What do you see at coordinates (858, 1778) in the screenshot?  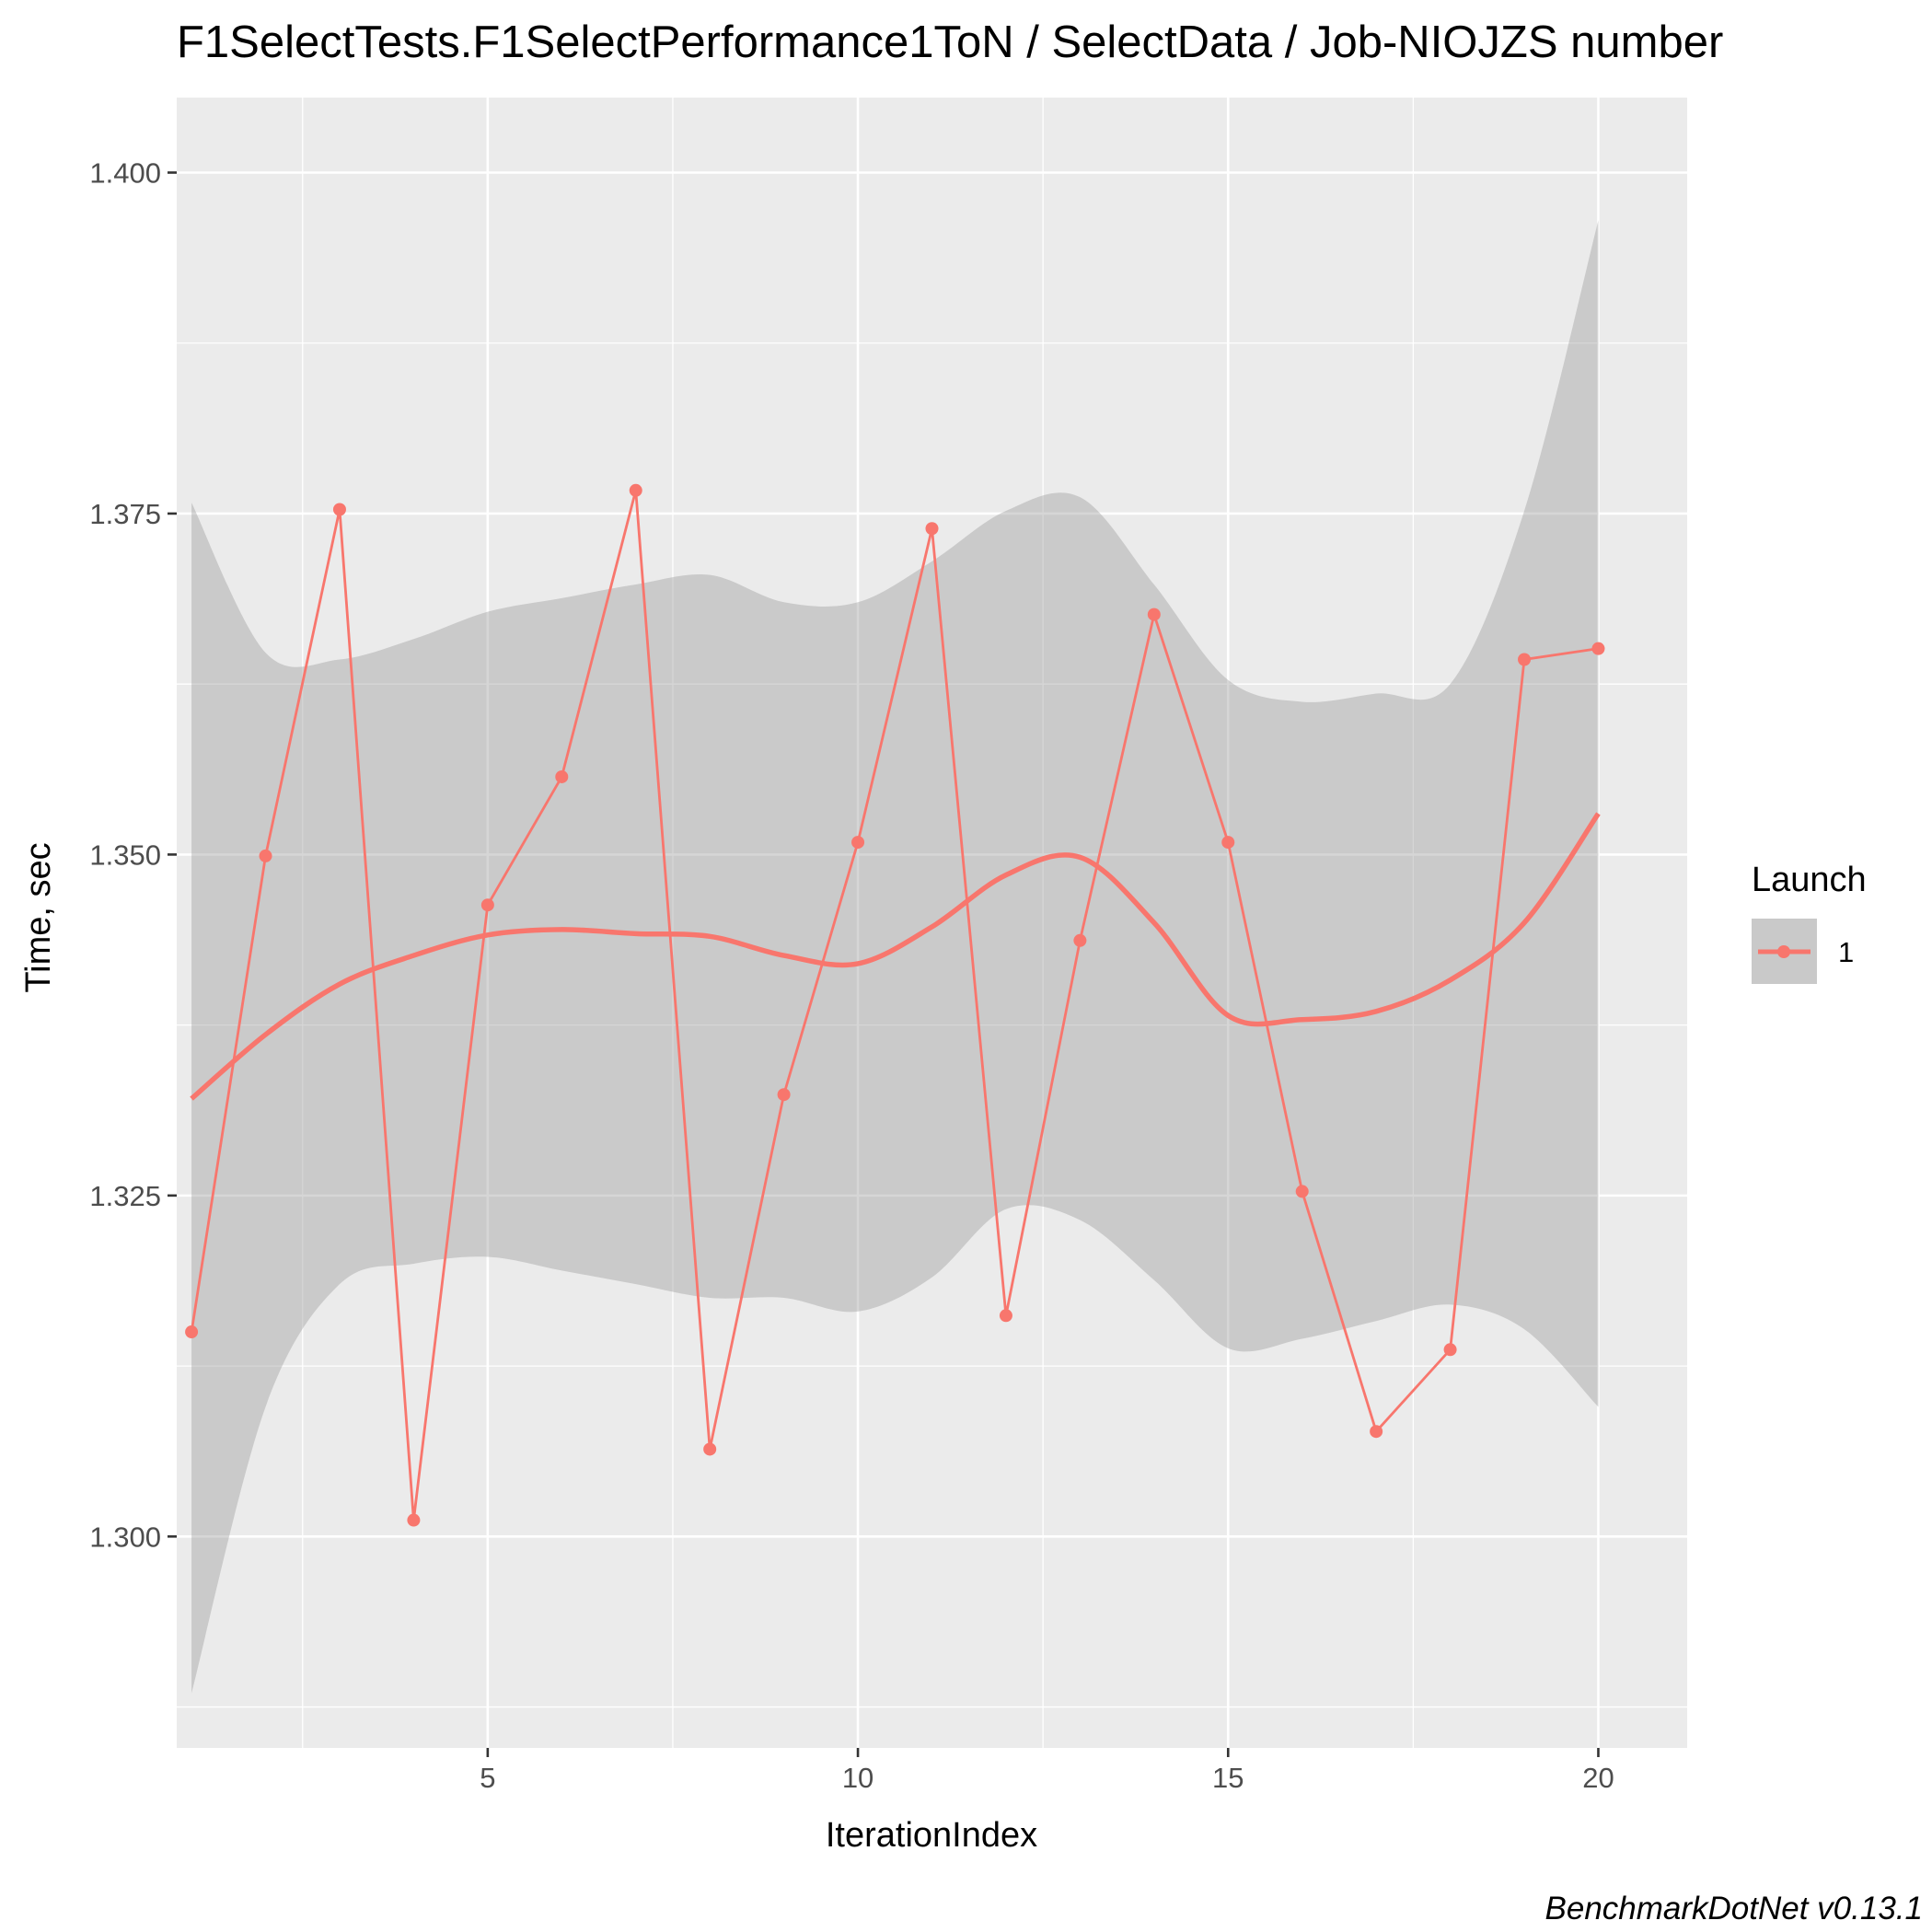 I see `x-tick-label: 10` at bounding box center [858, 1778].